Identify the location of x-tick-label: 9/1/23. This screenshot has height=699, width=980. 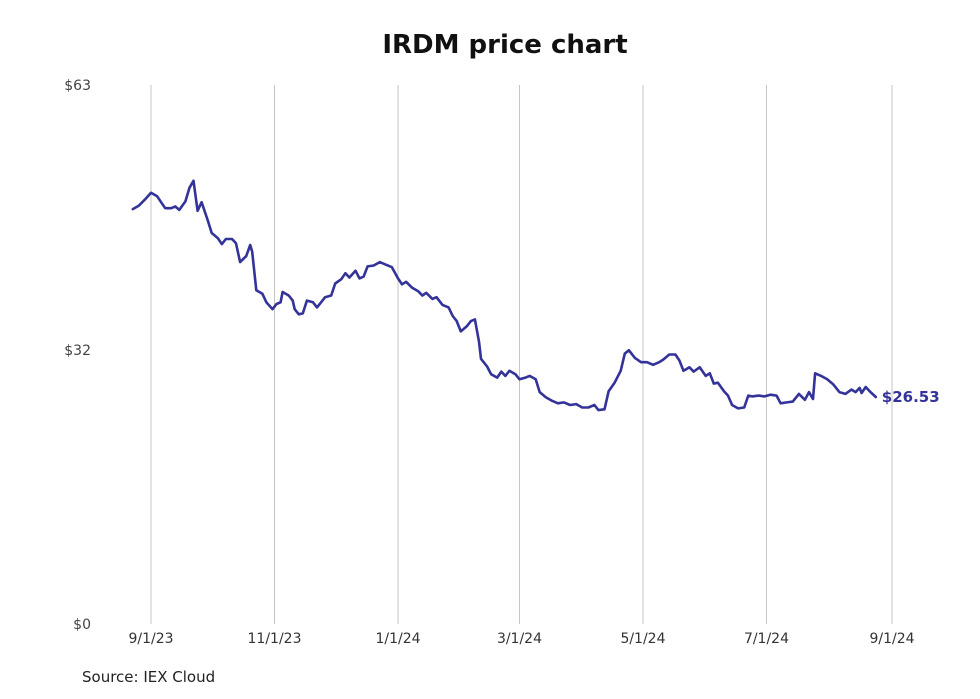
(150, 639).